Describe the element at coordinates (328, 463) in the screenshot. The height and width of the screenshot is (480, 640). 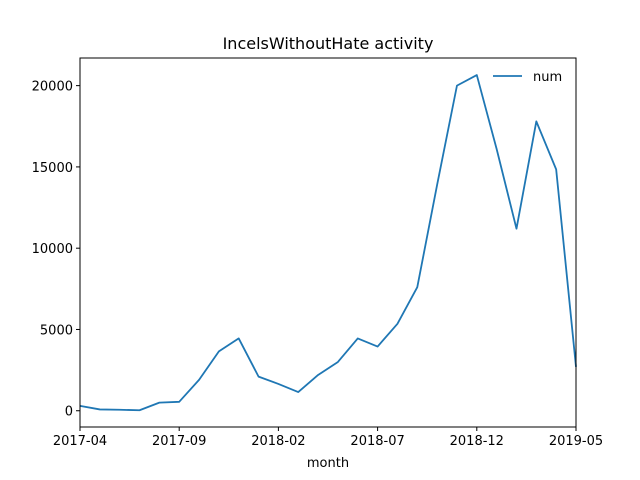
I see `x-axis-label: month` at that location.